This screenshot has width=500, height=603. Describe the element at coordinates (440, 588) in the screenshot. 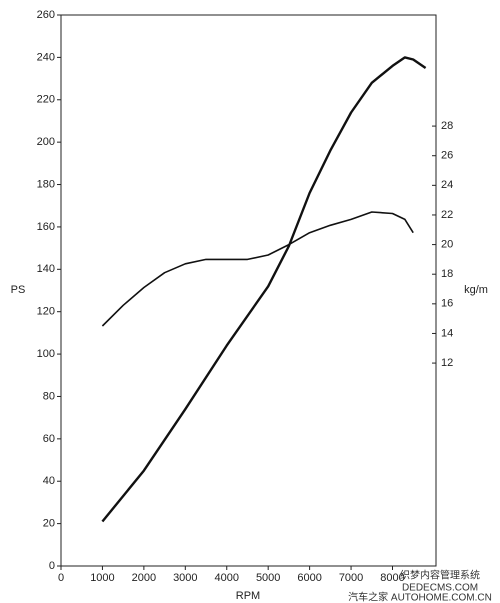

I see `watermark: DEDECMS.COM` at that location.